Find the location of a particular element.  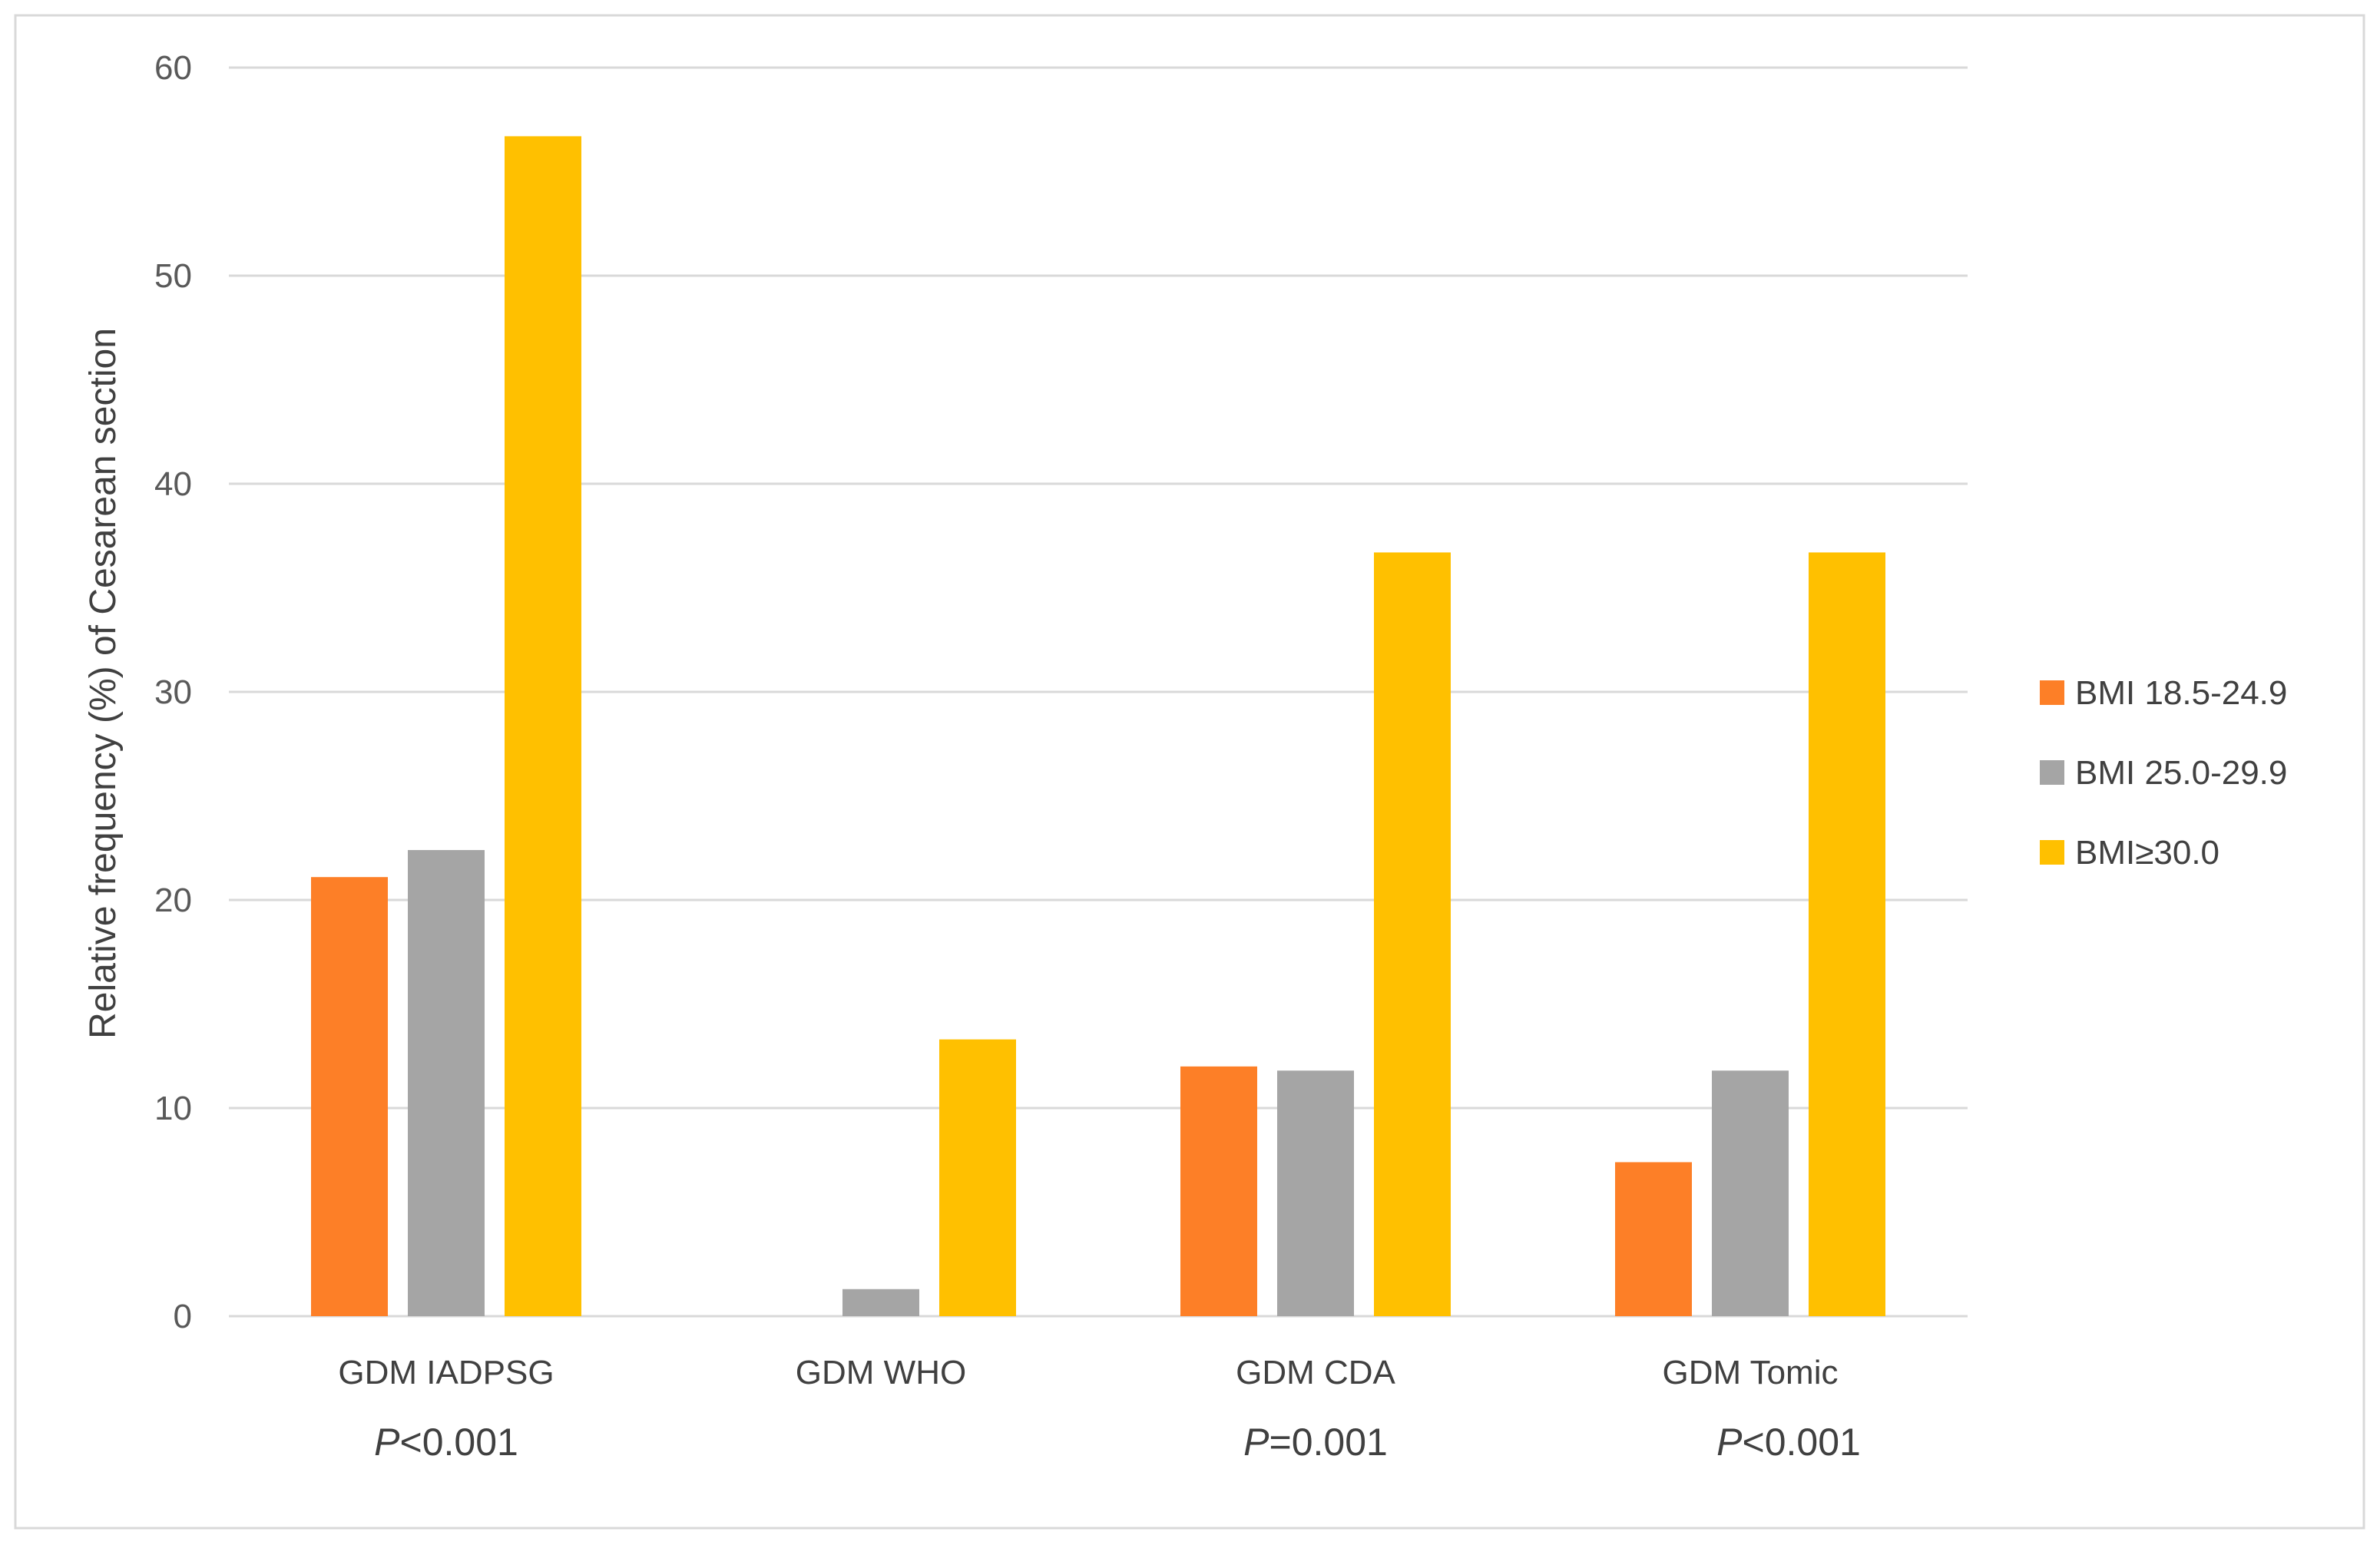

x-category-label: GDM IADPSG is located at coordinates (446, 1373).